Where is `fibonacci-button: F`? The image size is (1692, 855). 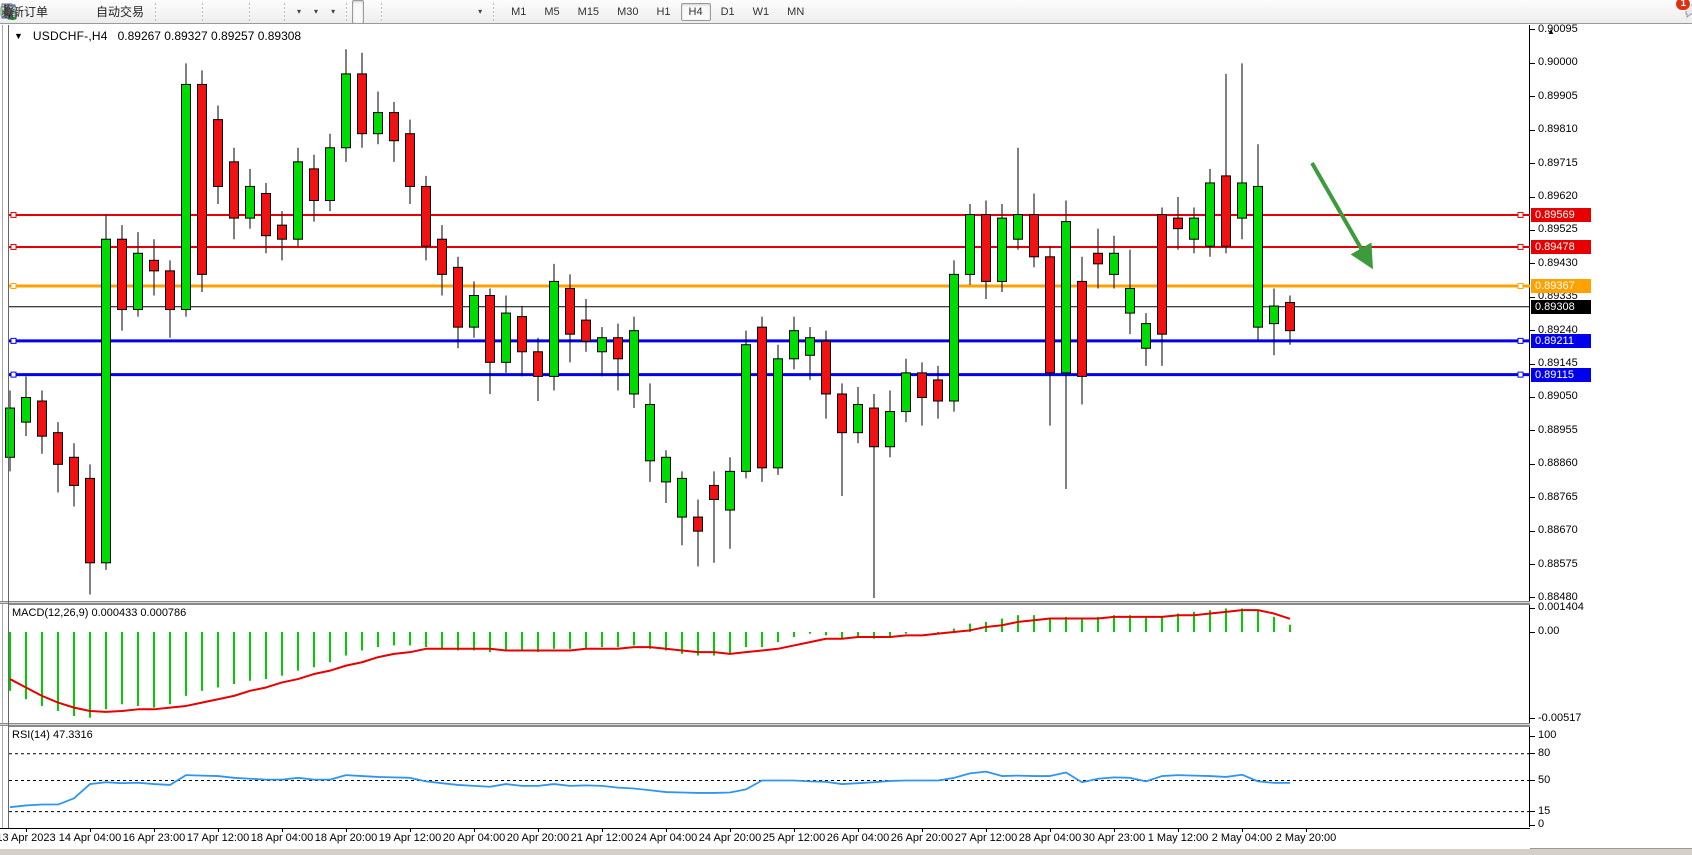
fibonacci-button: F is located at coordinates (224, 12).